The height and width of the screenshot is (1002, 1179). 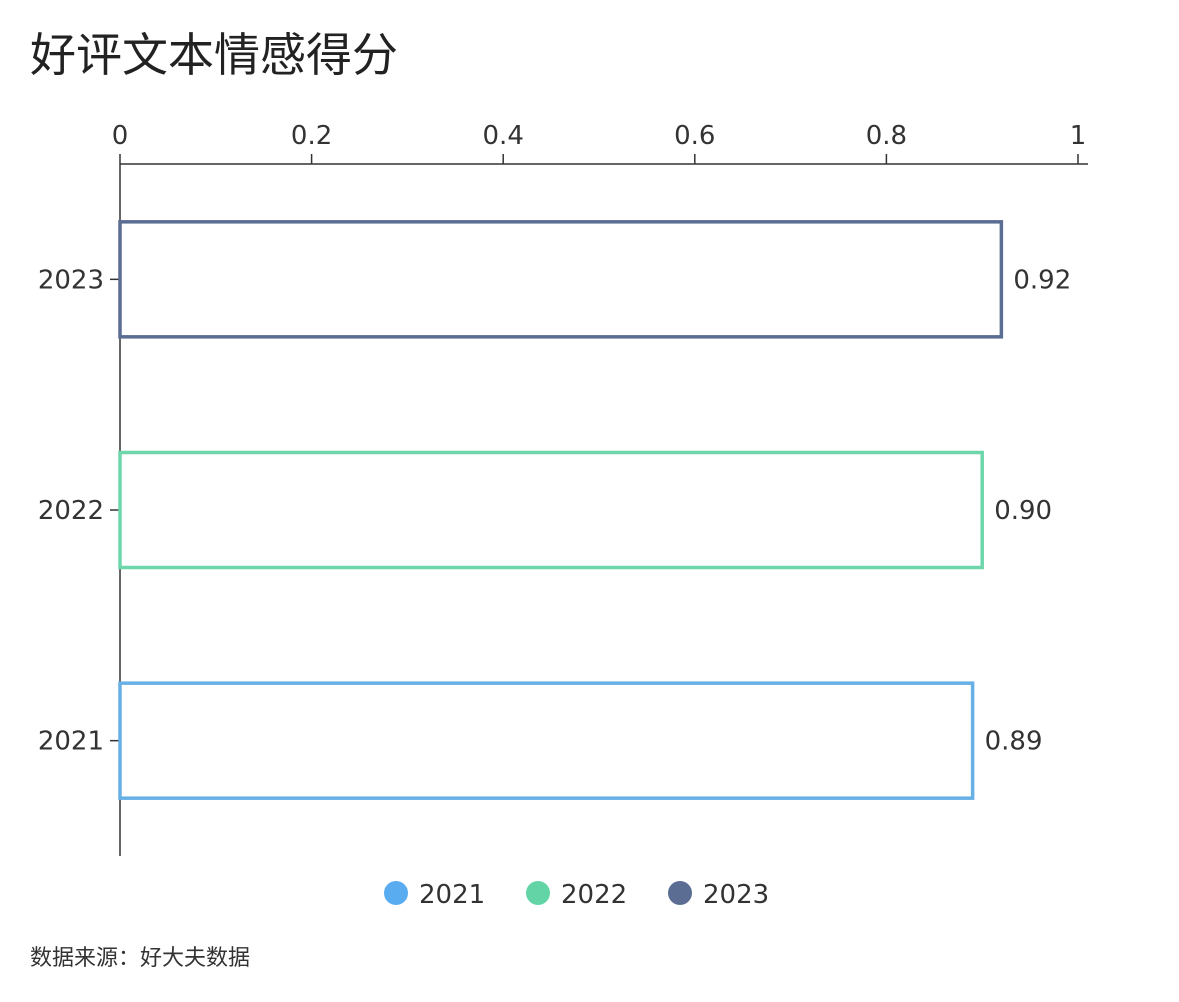 What do you see at coordinates (71, 280) in the screenshot?
I see `y-tick-label-2023: 2023` at bounding box center [71, 280].